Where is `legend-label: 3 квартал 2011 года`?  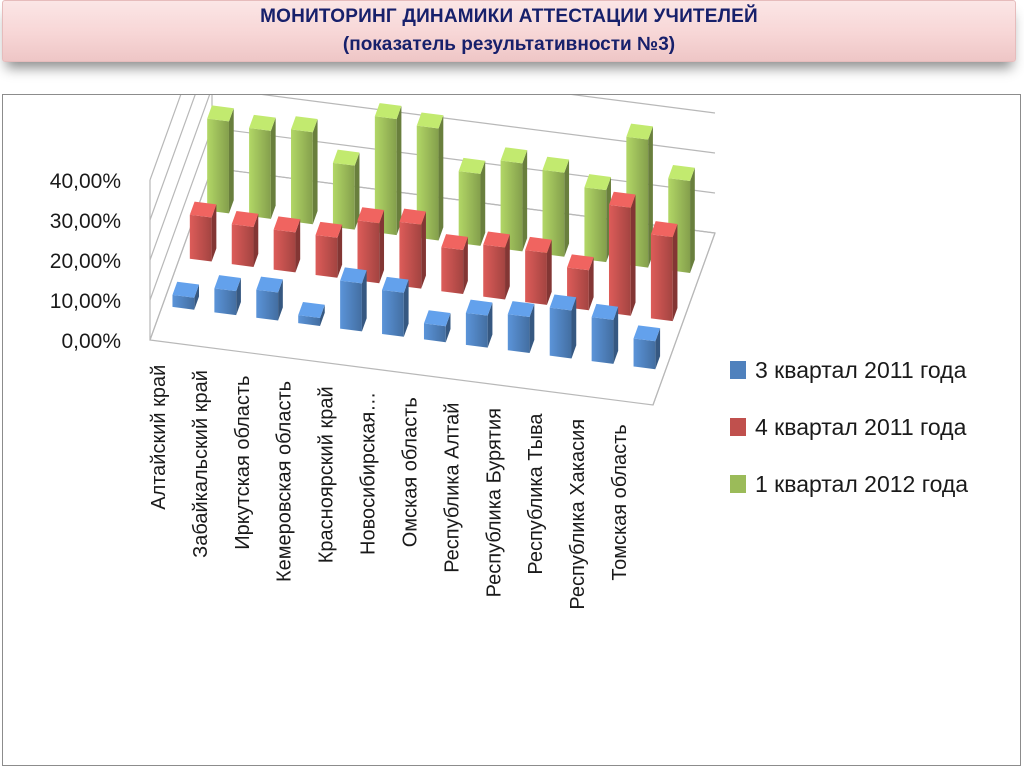 legend-label: 3 квартал 2011 года is located at coordinates (861, 370).